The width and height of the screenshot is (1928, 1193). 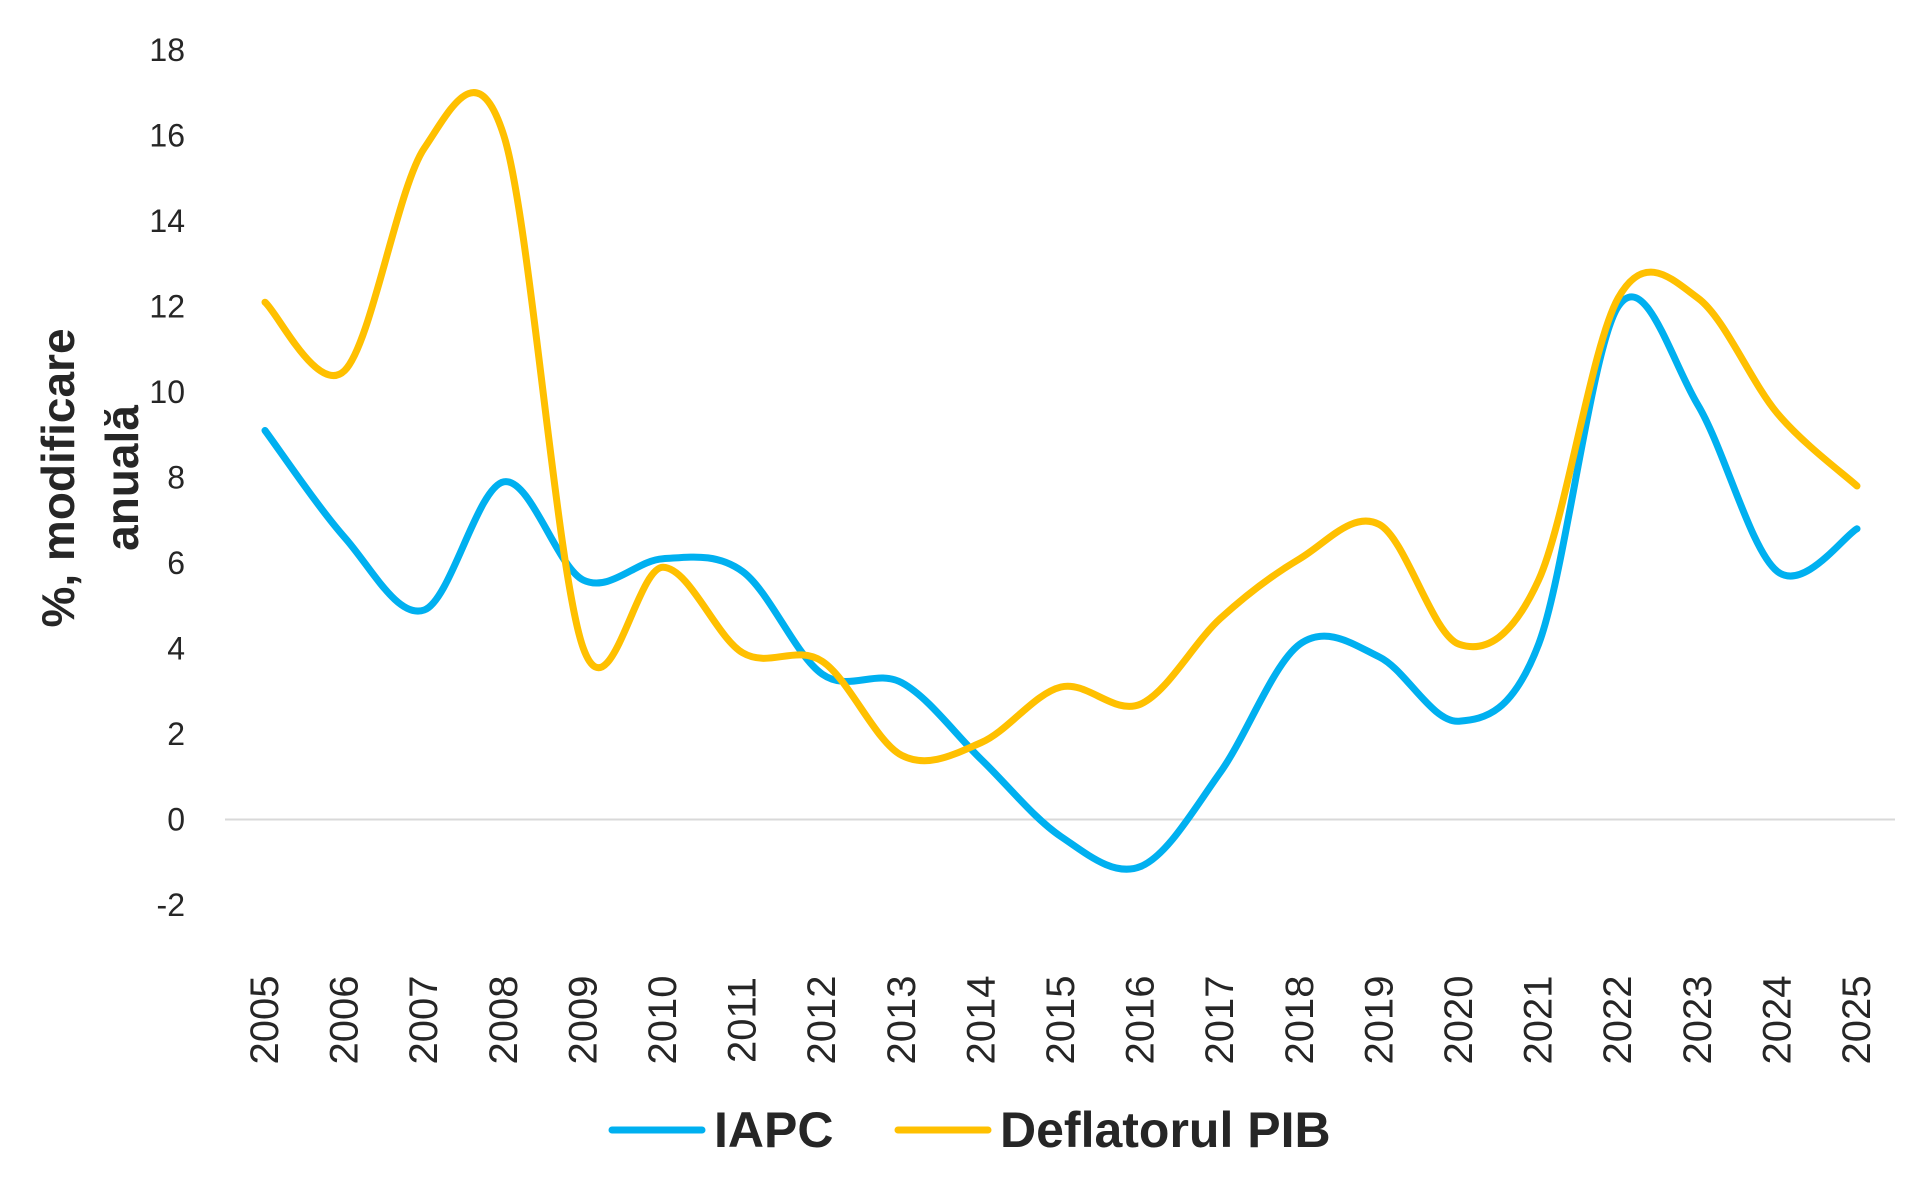 What do you see at coordinates (969, 1130) in the screenshot?
I see `legend: IAPC Deflatorul PIB` at bounding box center [969, 1130].